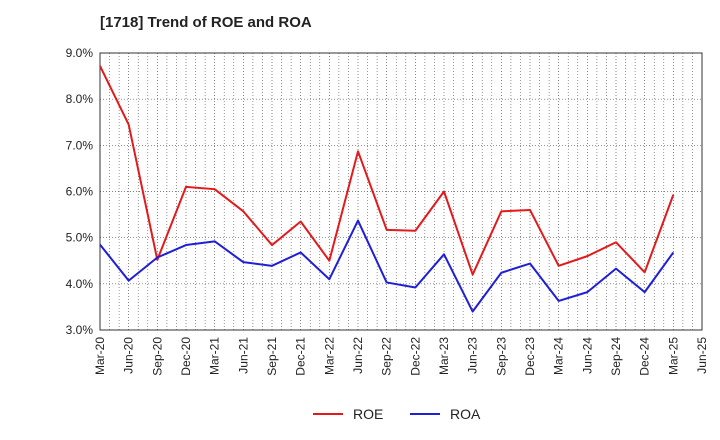 The height and width of the screenshot is (440, 720). I want to click on x-tick-label: Dec-21, so click(301, 356).